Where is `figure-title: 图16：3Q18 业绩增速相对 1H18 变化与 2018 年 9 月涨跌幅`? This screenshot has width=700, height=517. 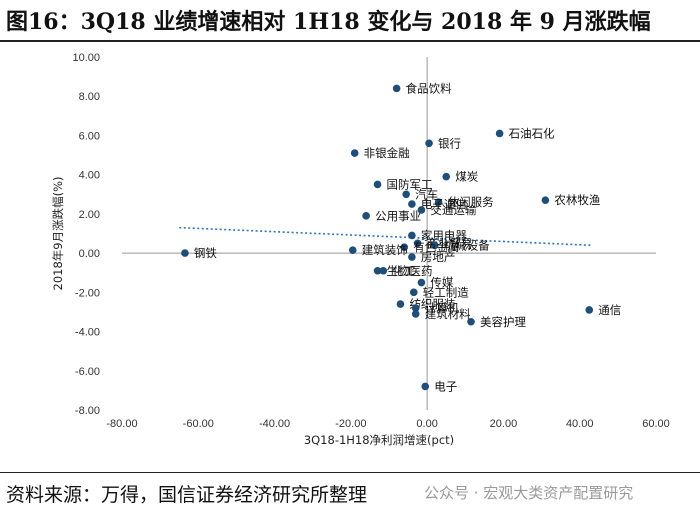 figure-title: 图16：3Q18 业绩增速相对 1H18 变化与 2018 年 9 月涨跌幅 is located at coordinates (328, 22).